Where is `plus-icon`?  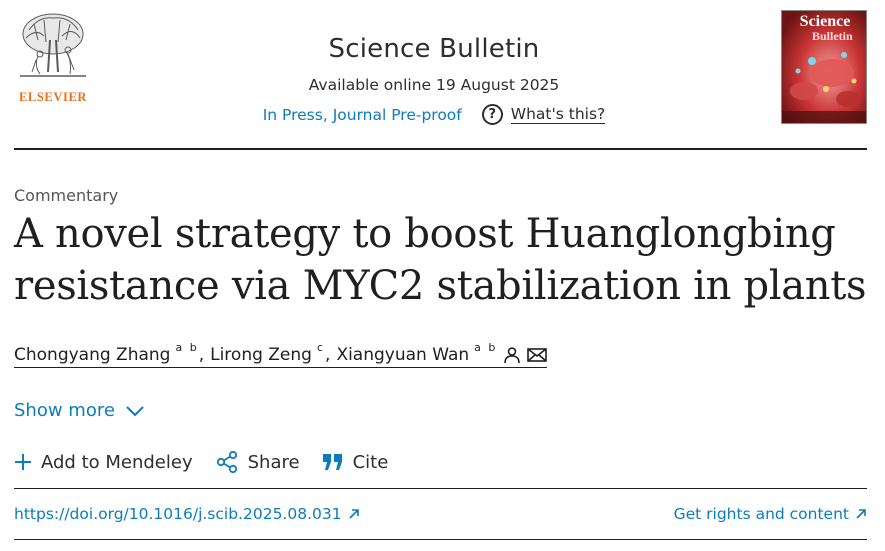 plus-icon is located at coordinates (23, 462).